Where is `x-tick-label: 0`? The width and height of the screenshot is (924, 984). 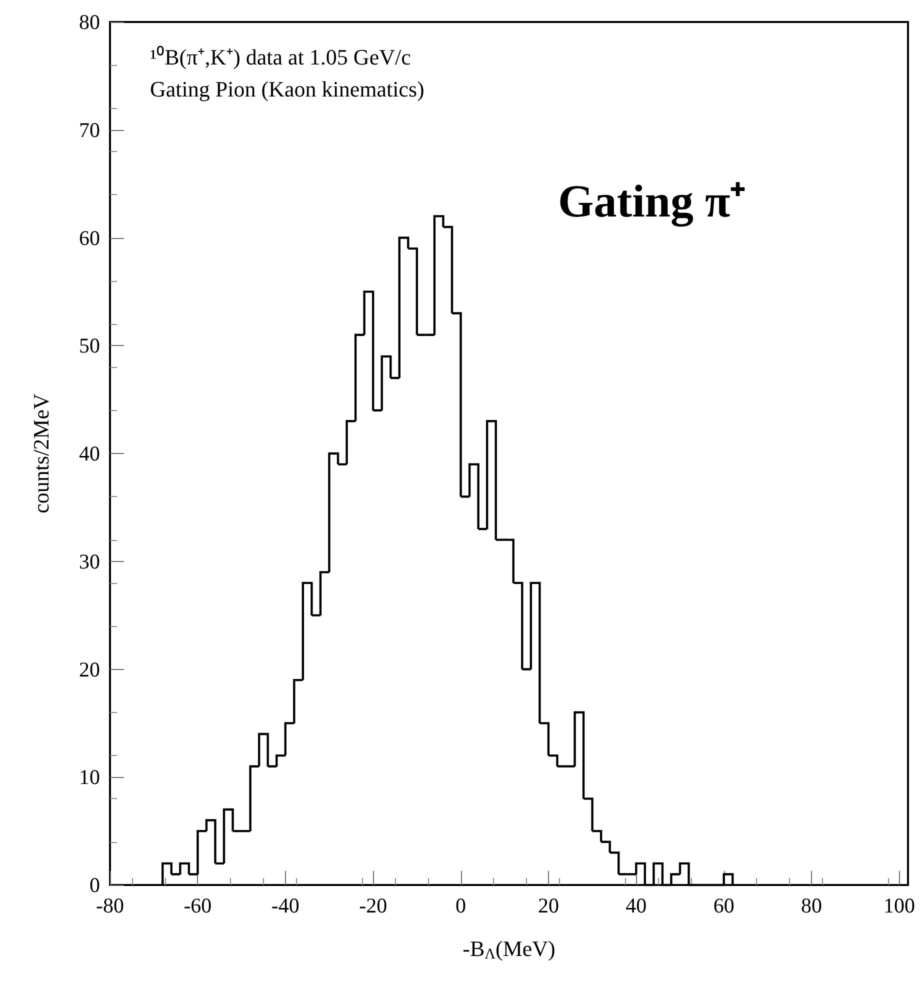
x-tick-label: 0 is located at coordinates (461, 906).